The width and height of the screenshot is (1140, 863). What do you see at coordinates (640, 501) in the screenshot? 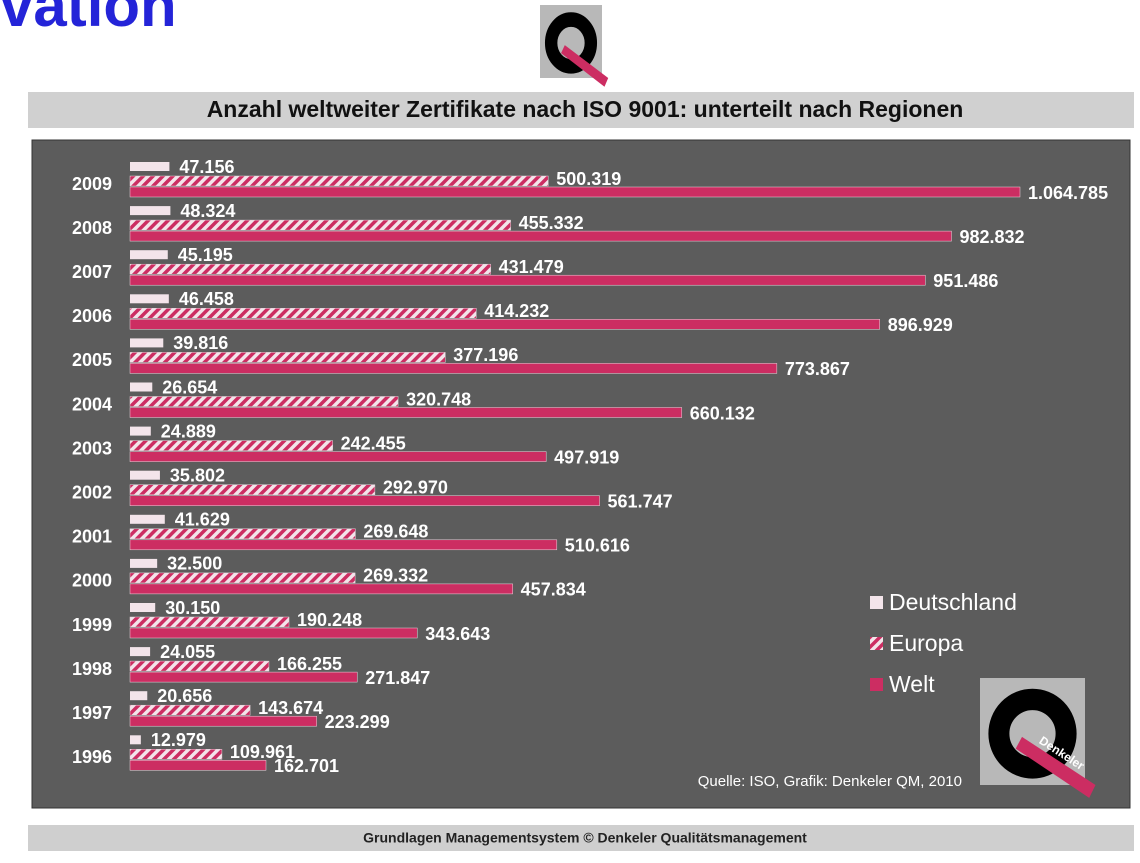
I see `value-label: 561.747` at bounding box center [640, 501].